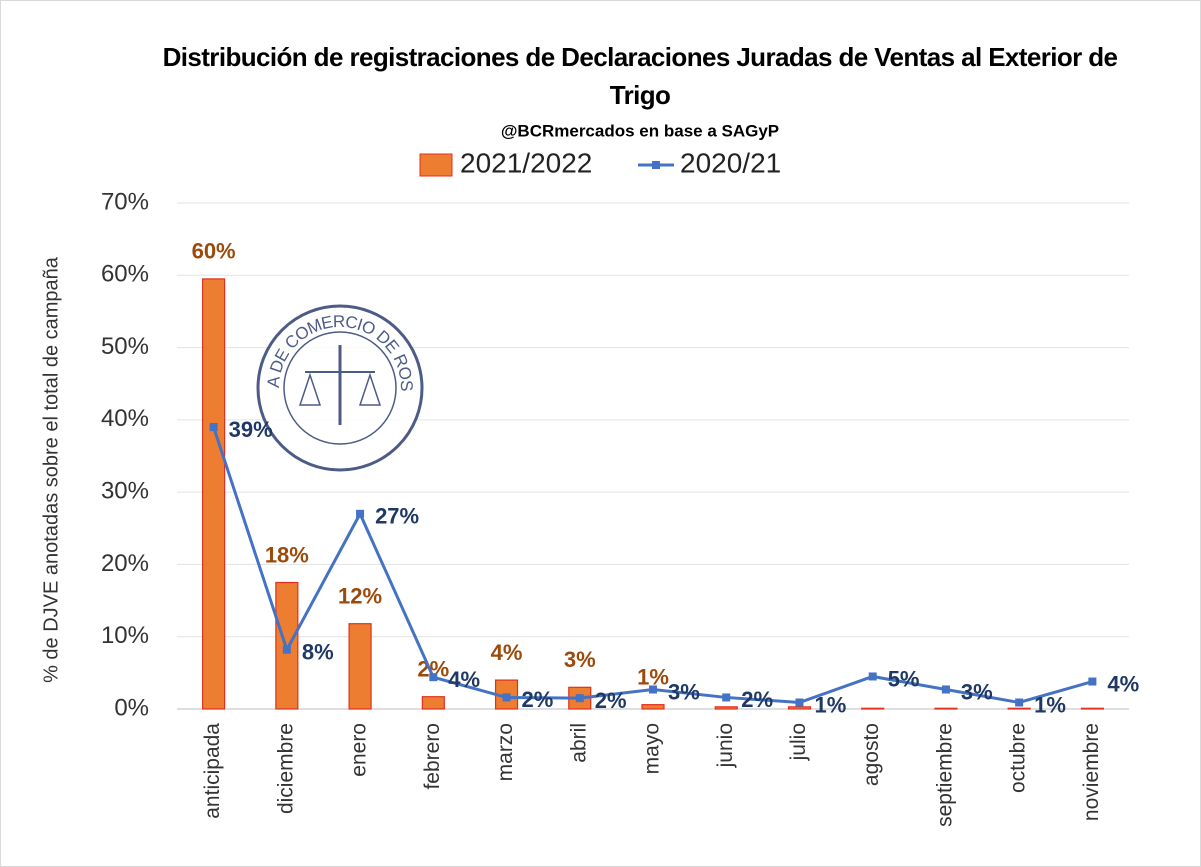 This screenshot has width=1201, height=867. What do you see at coordinates (653, 676) in the screenshot?
I see `bar-value-label: 1%` at bounding box center [653, 676].